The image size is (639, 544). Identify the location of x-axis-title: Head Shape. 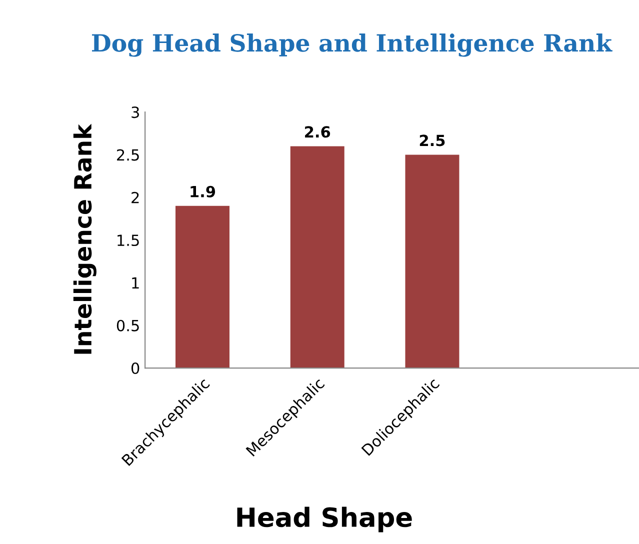
(324, 519).